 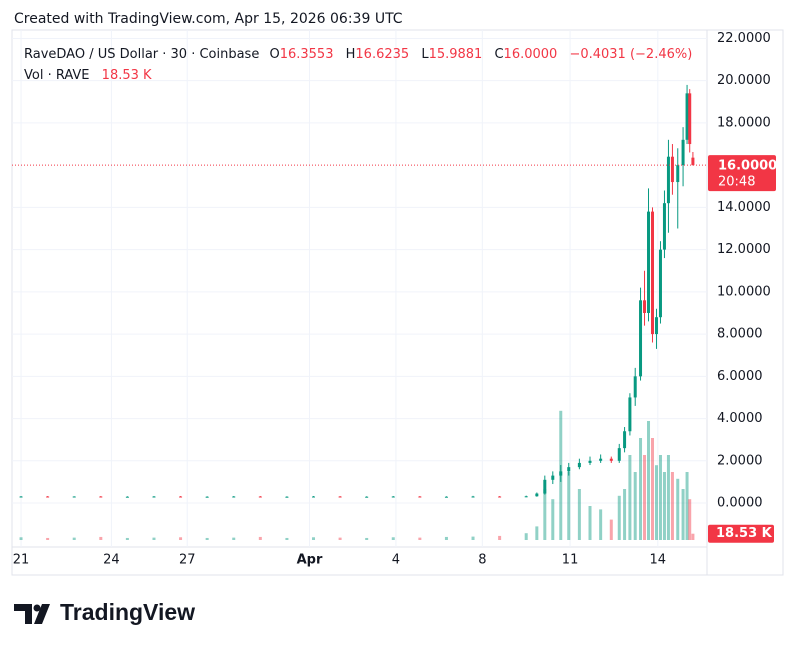 What do you see at coordinates (744, 533) in the screenshot?
I see `volume-badge-label: 18.53 K` at bounding box center [744, 533].